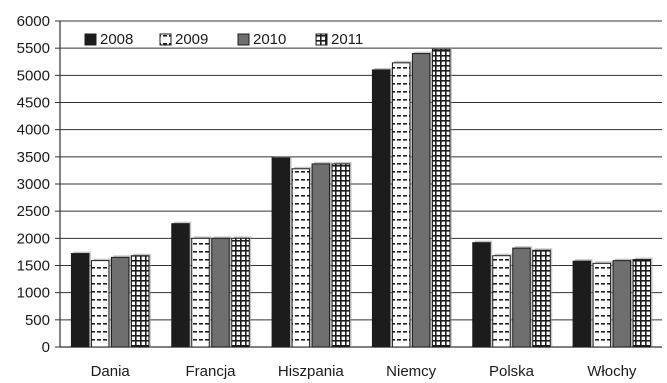  Describe the element at coordinates (481, 295) in the screenshot. I see `bar-2008-polska` at that location.